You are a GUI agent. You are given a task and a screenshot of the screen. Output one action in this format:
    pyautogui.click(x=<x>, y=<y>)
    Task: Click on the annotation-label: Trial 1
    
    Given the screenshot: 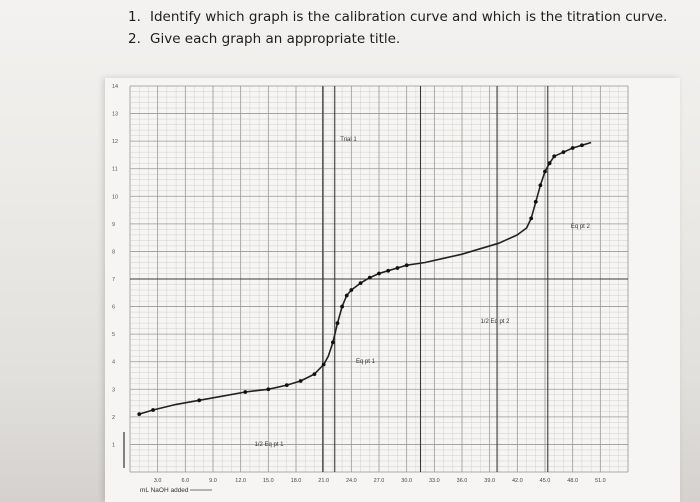 What is the action you would take?
    pyautogui.click(x=348, y=140)
    